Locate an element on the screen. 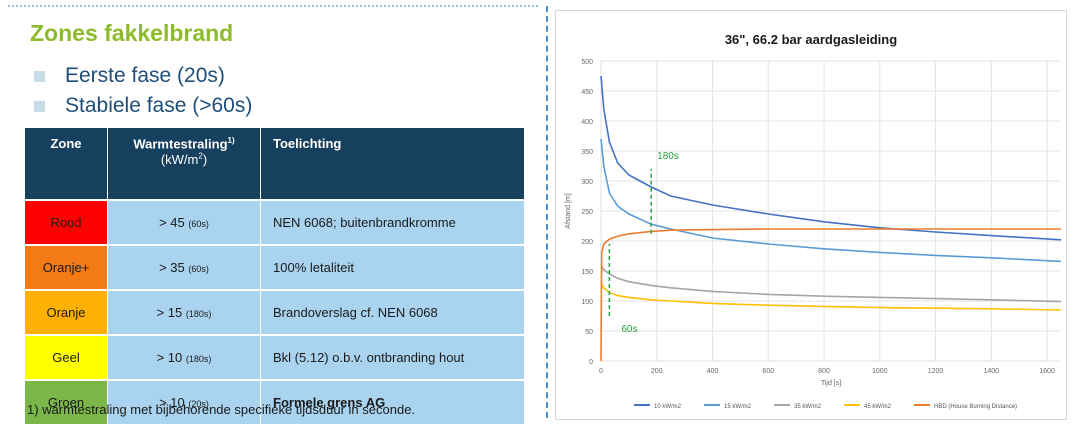 This screenshot has height=424, width=1074. table-row: Oranje+ > 35 (60s) 100% letaliteit is located at coordinates (275, 267).